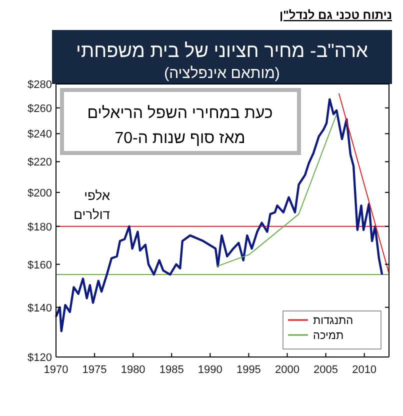  What do you see at coordinates (40, 193) in the screenshot?
I see `y-tick-label: $200` at bounding box center [40, 193].